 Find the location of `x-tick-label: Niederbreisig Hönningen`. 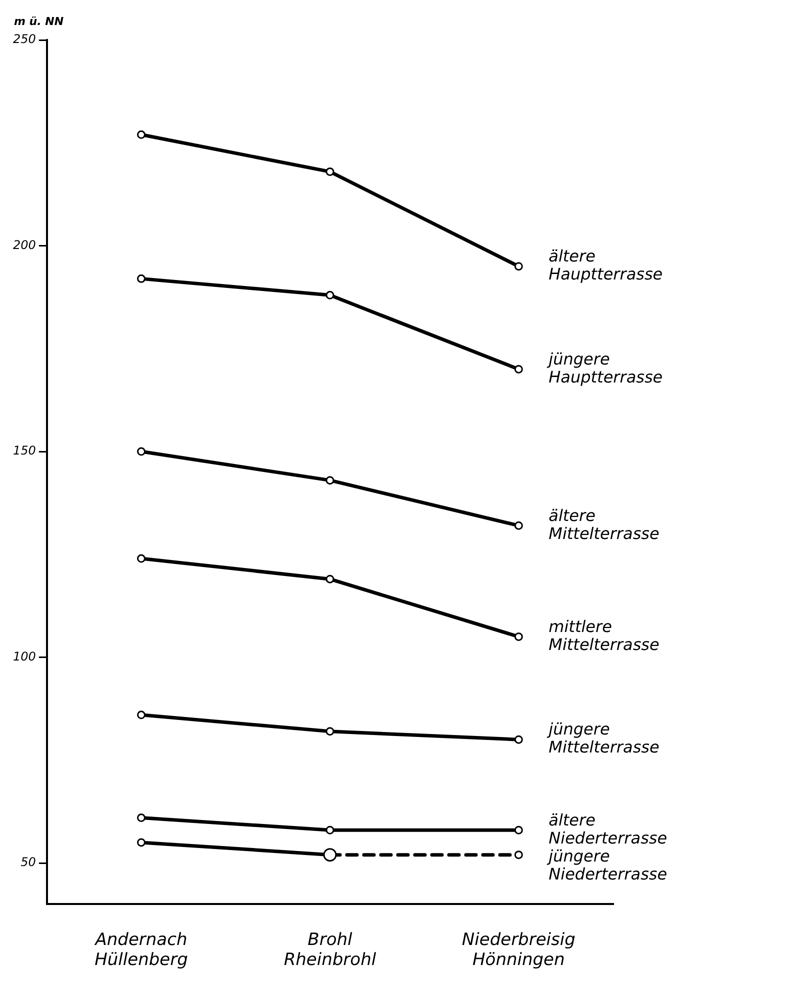

x-tick-label: Niederbreisig Hönningen is located at coordinates (519, 950).